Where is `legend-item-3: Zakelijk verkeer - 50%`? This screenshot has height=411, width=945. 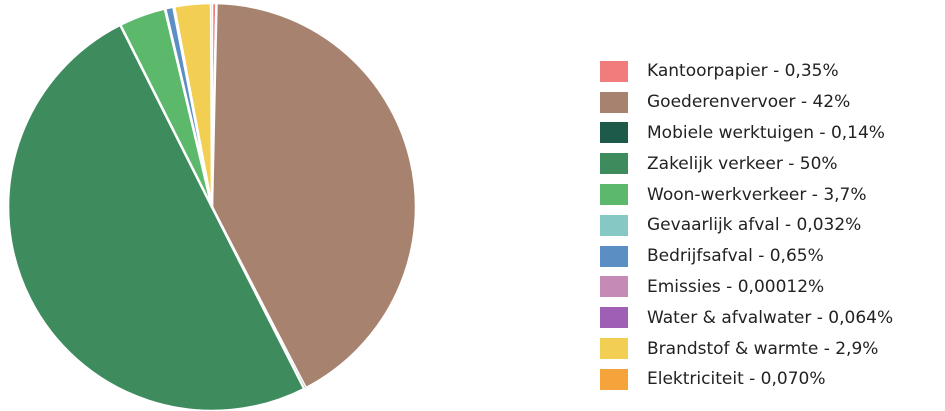 legend-item-3: Zakelijk verkeer - 50% is located at coordinates (772, 163).